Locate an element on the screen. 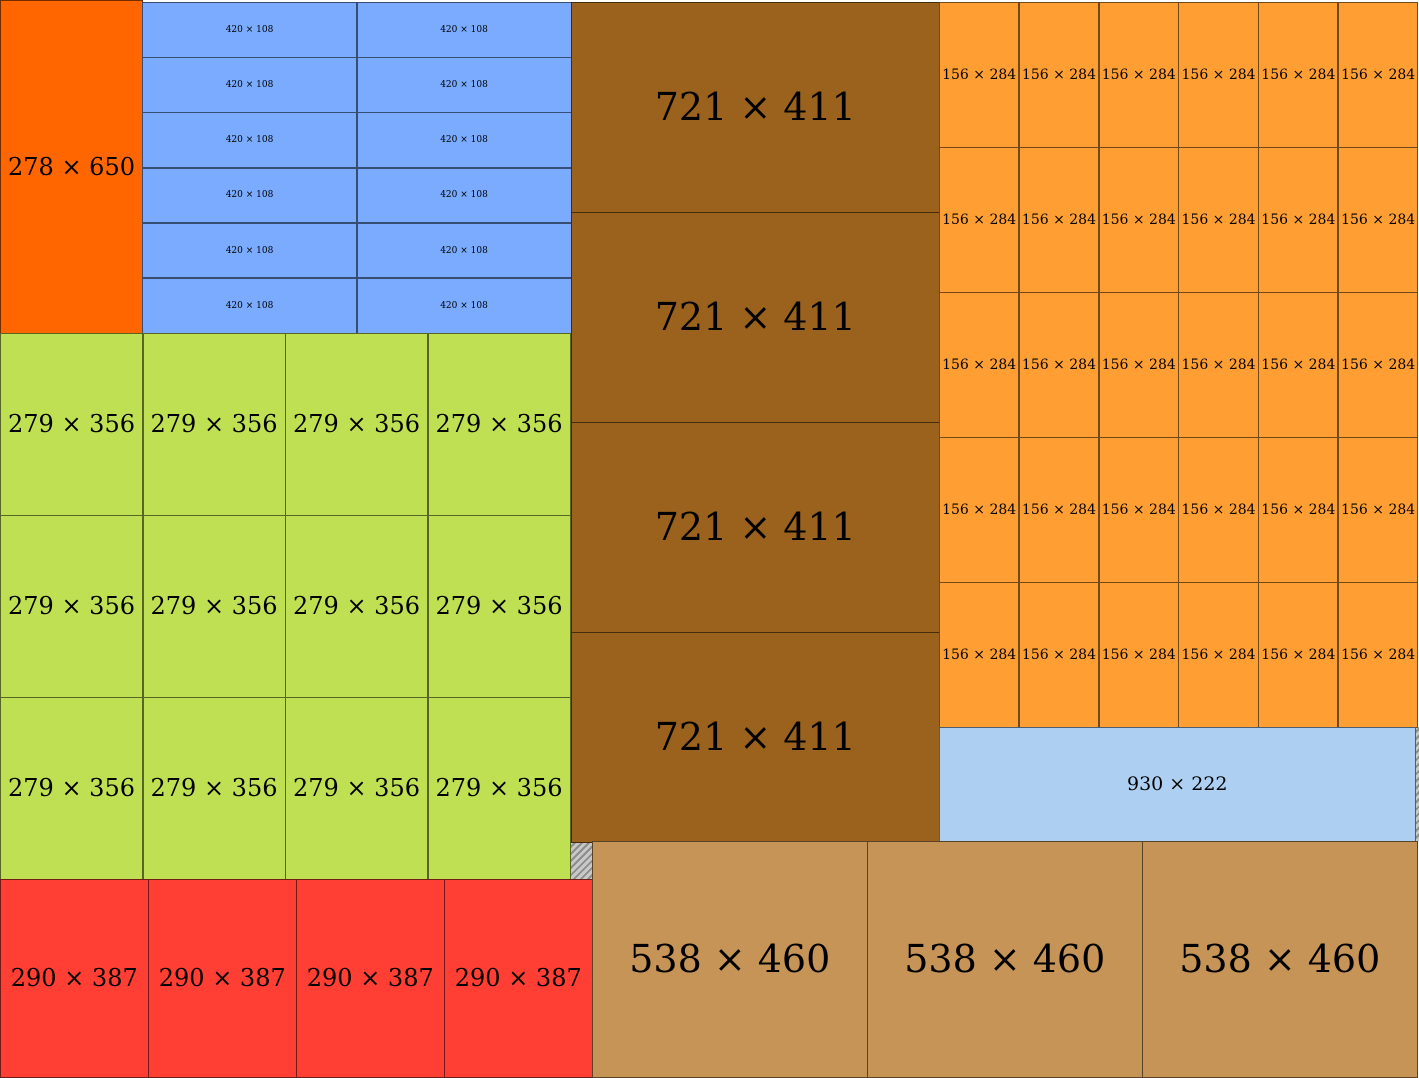 The image size is (1419, 1078). piece-278x650: 278 × 650 is located at coordinates (71, 167).